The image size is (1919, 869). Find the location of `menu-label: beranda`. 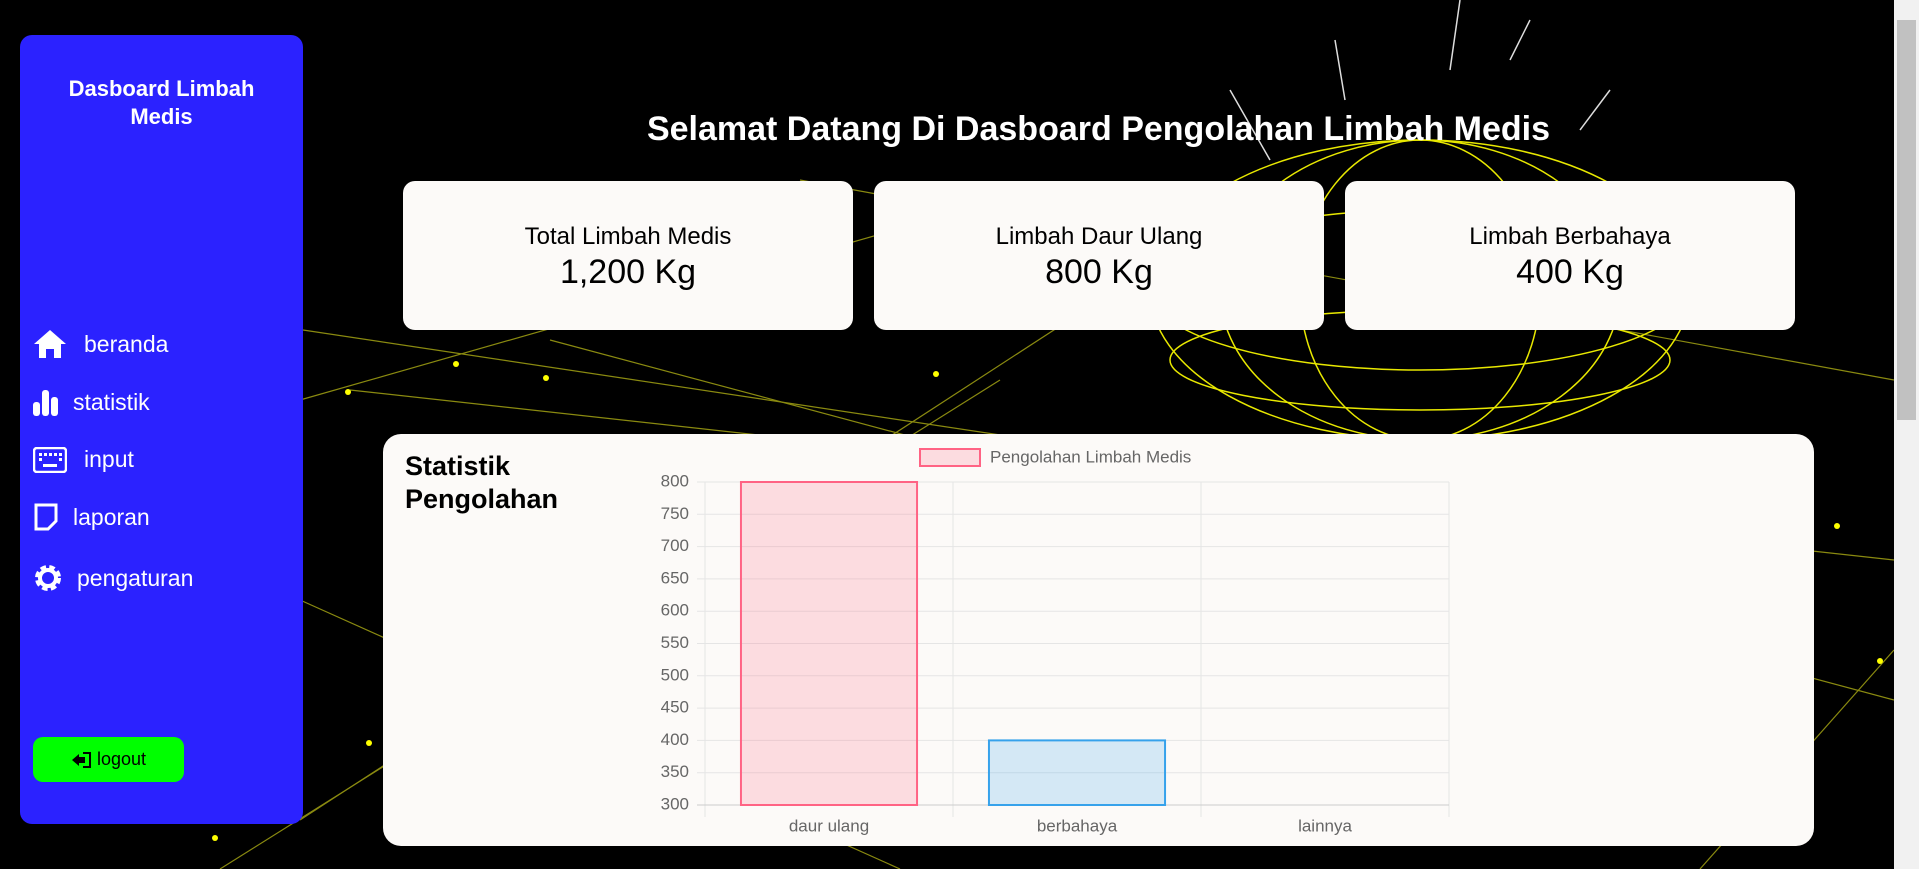

menu-label: beranda is located at coordinates (126, 343).